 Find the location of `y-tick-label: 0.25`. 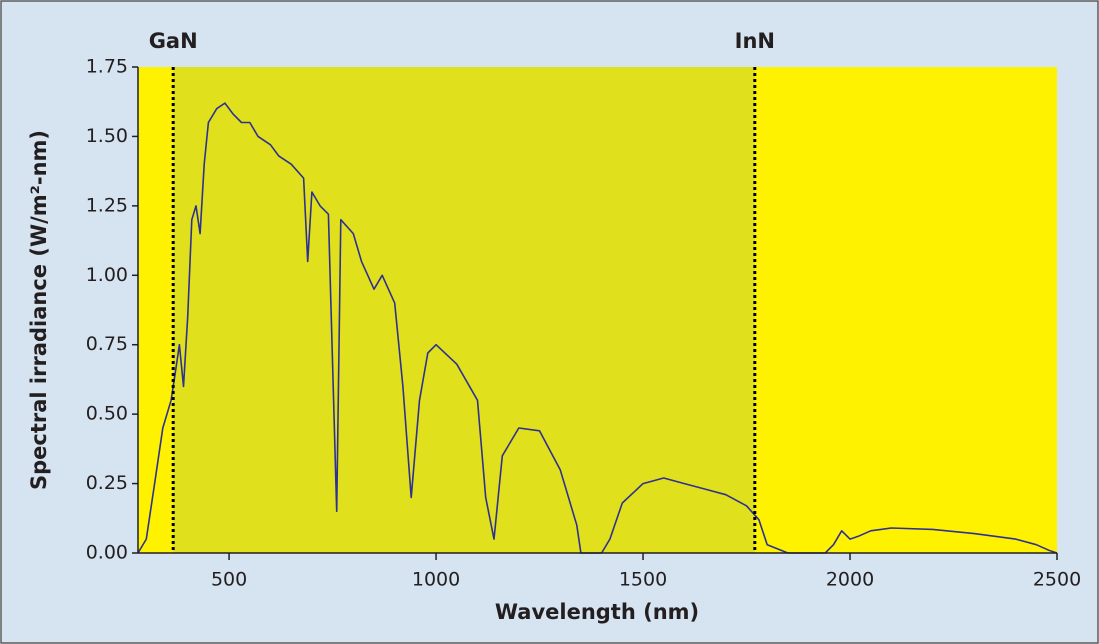

y-tick-label: 0.25 is located at coordinates (107, 483).